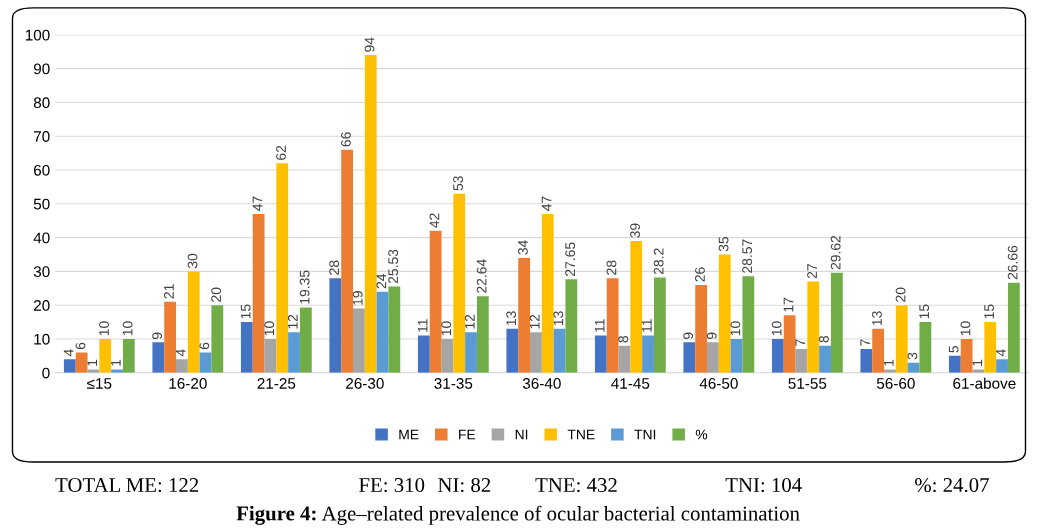 The height and width of the screenshot is (528, 1039). What do you see at coordinates (763, 485) in the screenshot?
I see `text: TNI: 104` at bounding box center [763, 485].